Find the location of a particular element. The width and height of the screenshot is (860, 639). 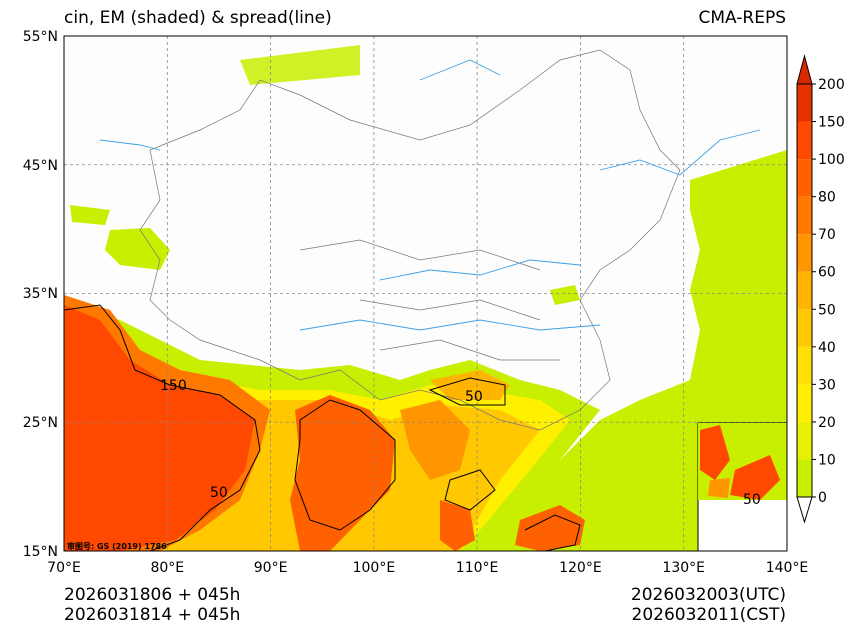

colorbar-label: 30 is located at coordinates (827, 385).